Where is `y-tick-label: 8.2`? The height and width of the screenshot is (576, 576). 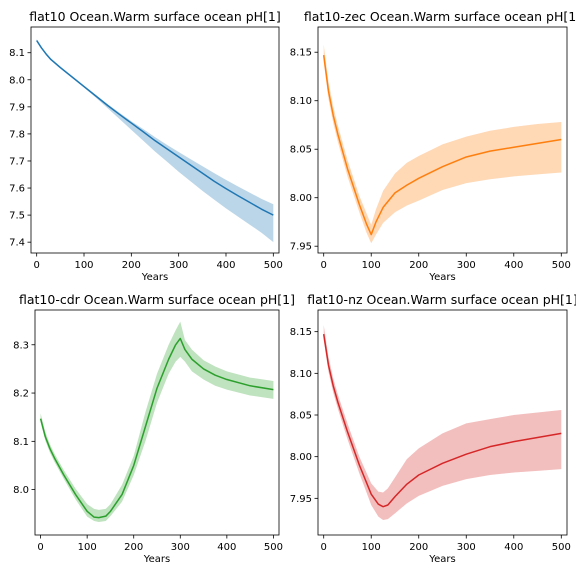
y-tick-label: 8.2 is located at coordinates (21, 394).